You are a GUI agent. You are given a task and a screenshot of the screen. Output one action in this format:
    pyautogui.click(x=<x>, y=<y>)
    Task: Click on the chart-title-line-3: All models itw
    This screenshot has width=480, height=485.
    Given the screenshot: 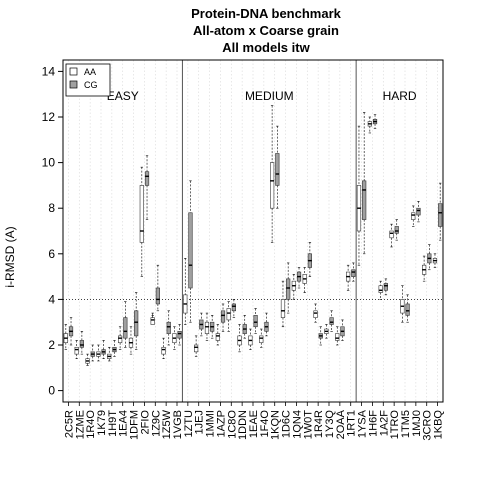 What is the action you would take?
    pyautogui.click(x=266, y=47)
    